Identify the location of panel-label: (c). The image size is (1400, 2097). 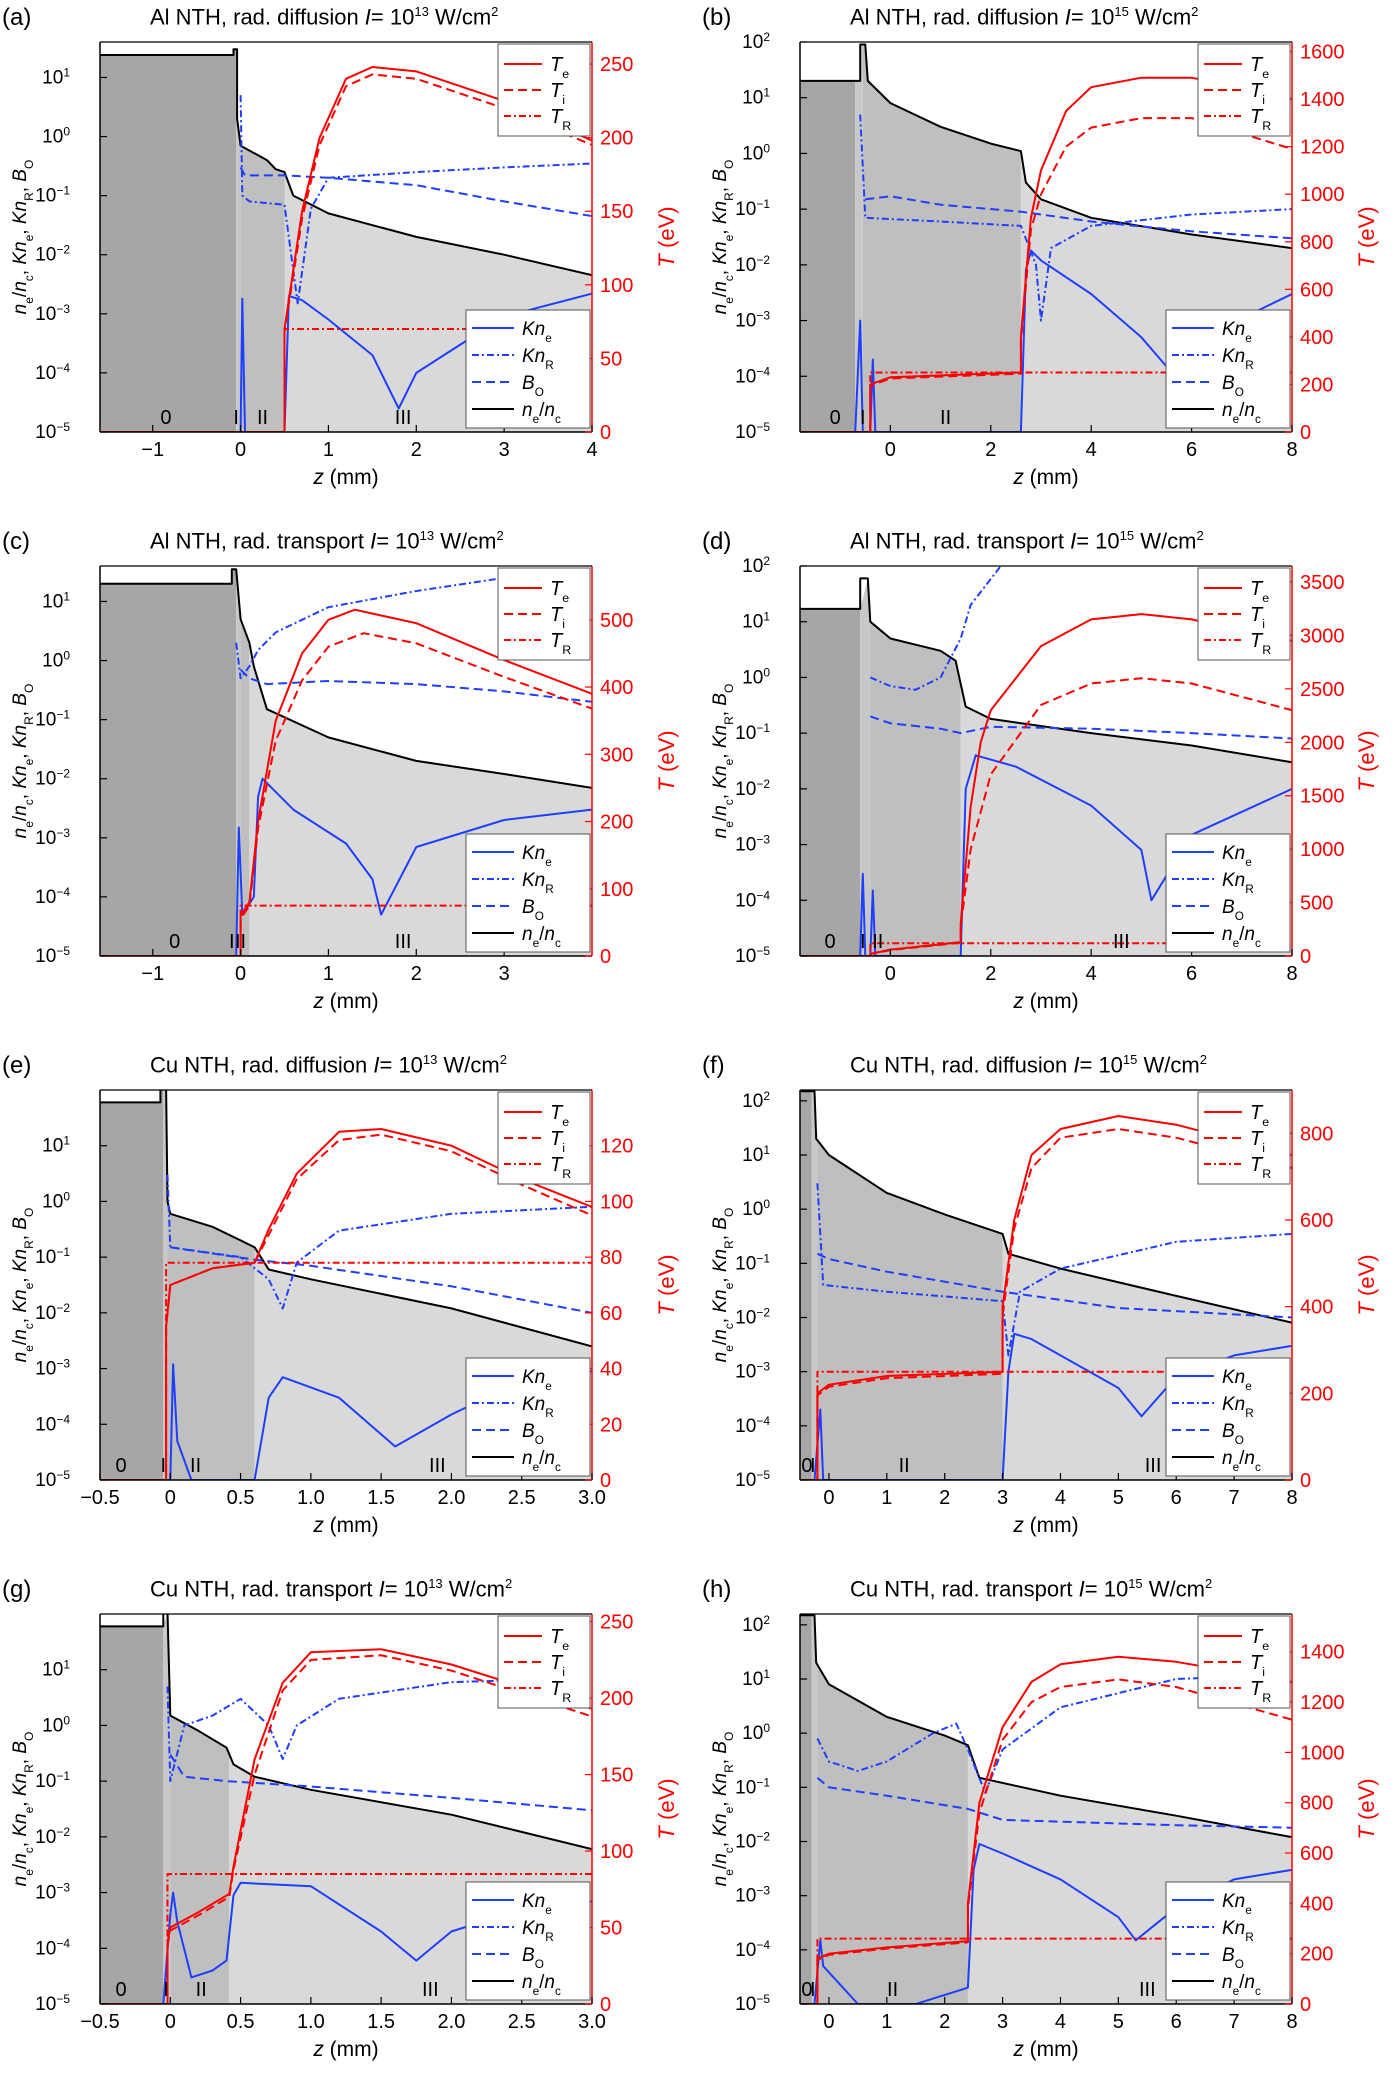
(16, 541).